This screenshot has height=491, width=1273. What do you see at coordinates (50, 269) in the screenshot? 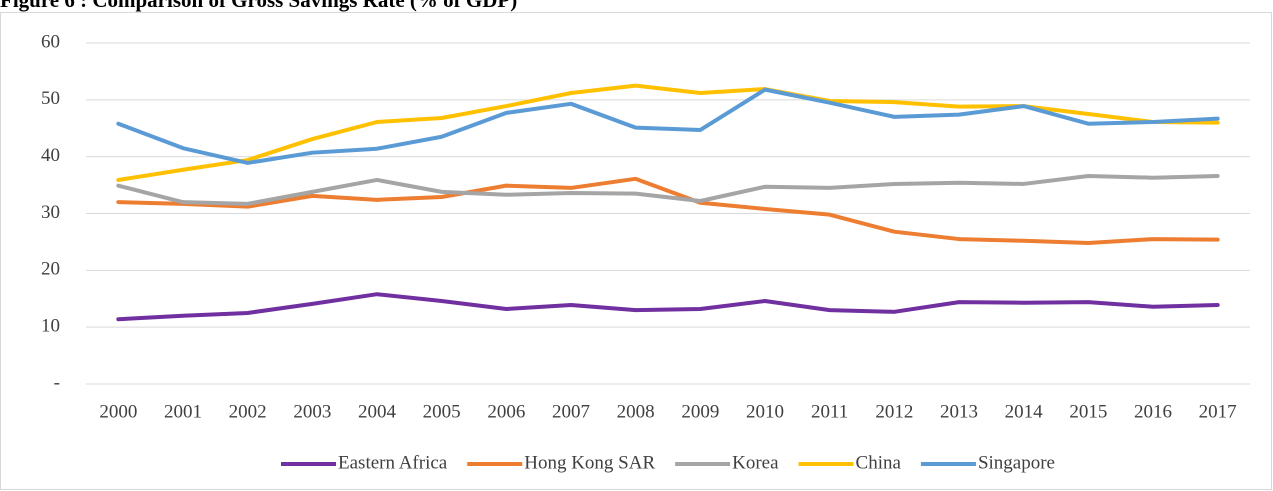
I see `y-tick-label: 20` at bounding box center [50, 269].